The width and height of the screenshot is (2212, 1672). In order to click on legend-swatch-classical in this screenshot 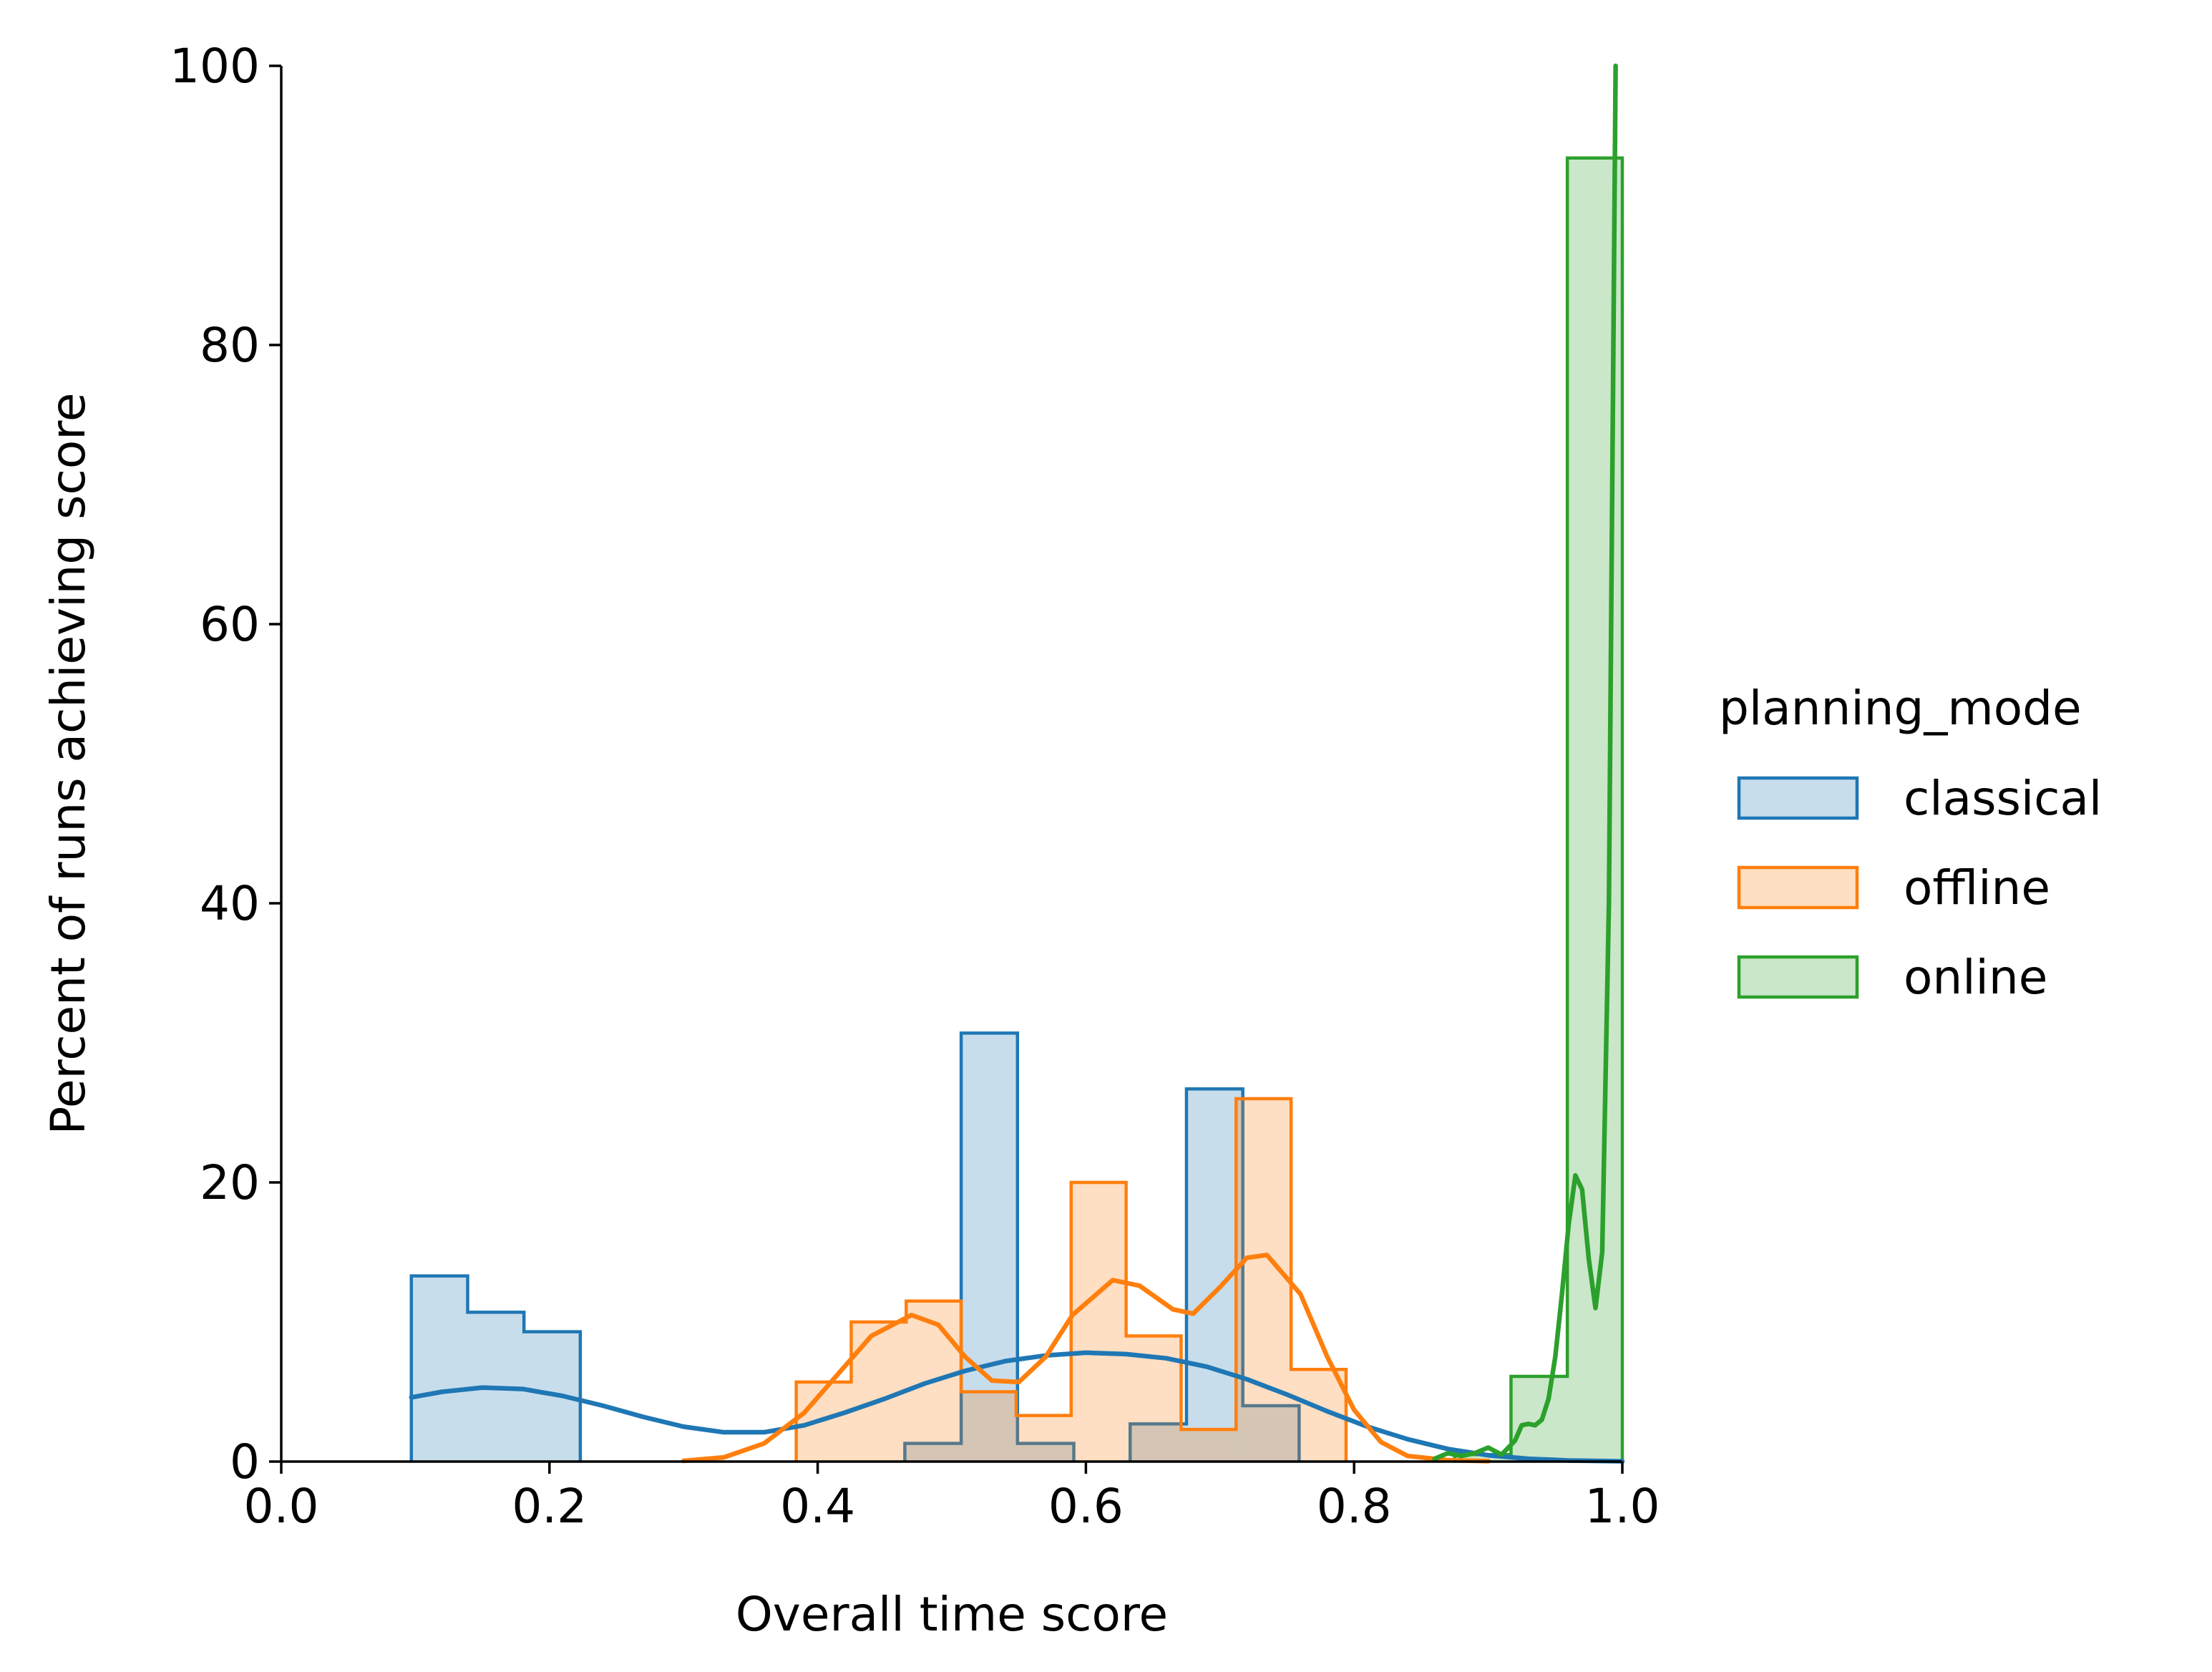, I will do `click(1798, 798)`.